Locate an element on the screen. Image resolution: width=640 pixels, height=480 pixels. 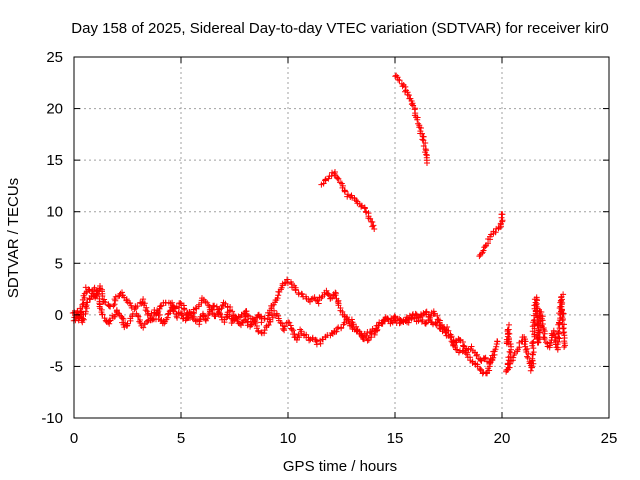
y-tick-label: -10 is located at coordinates (52, 418).